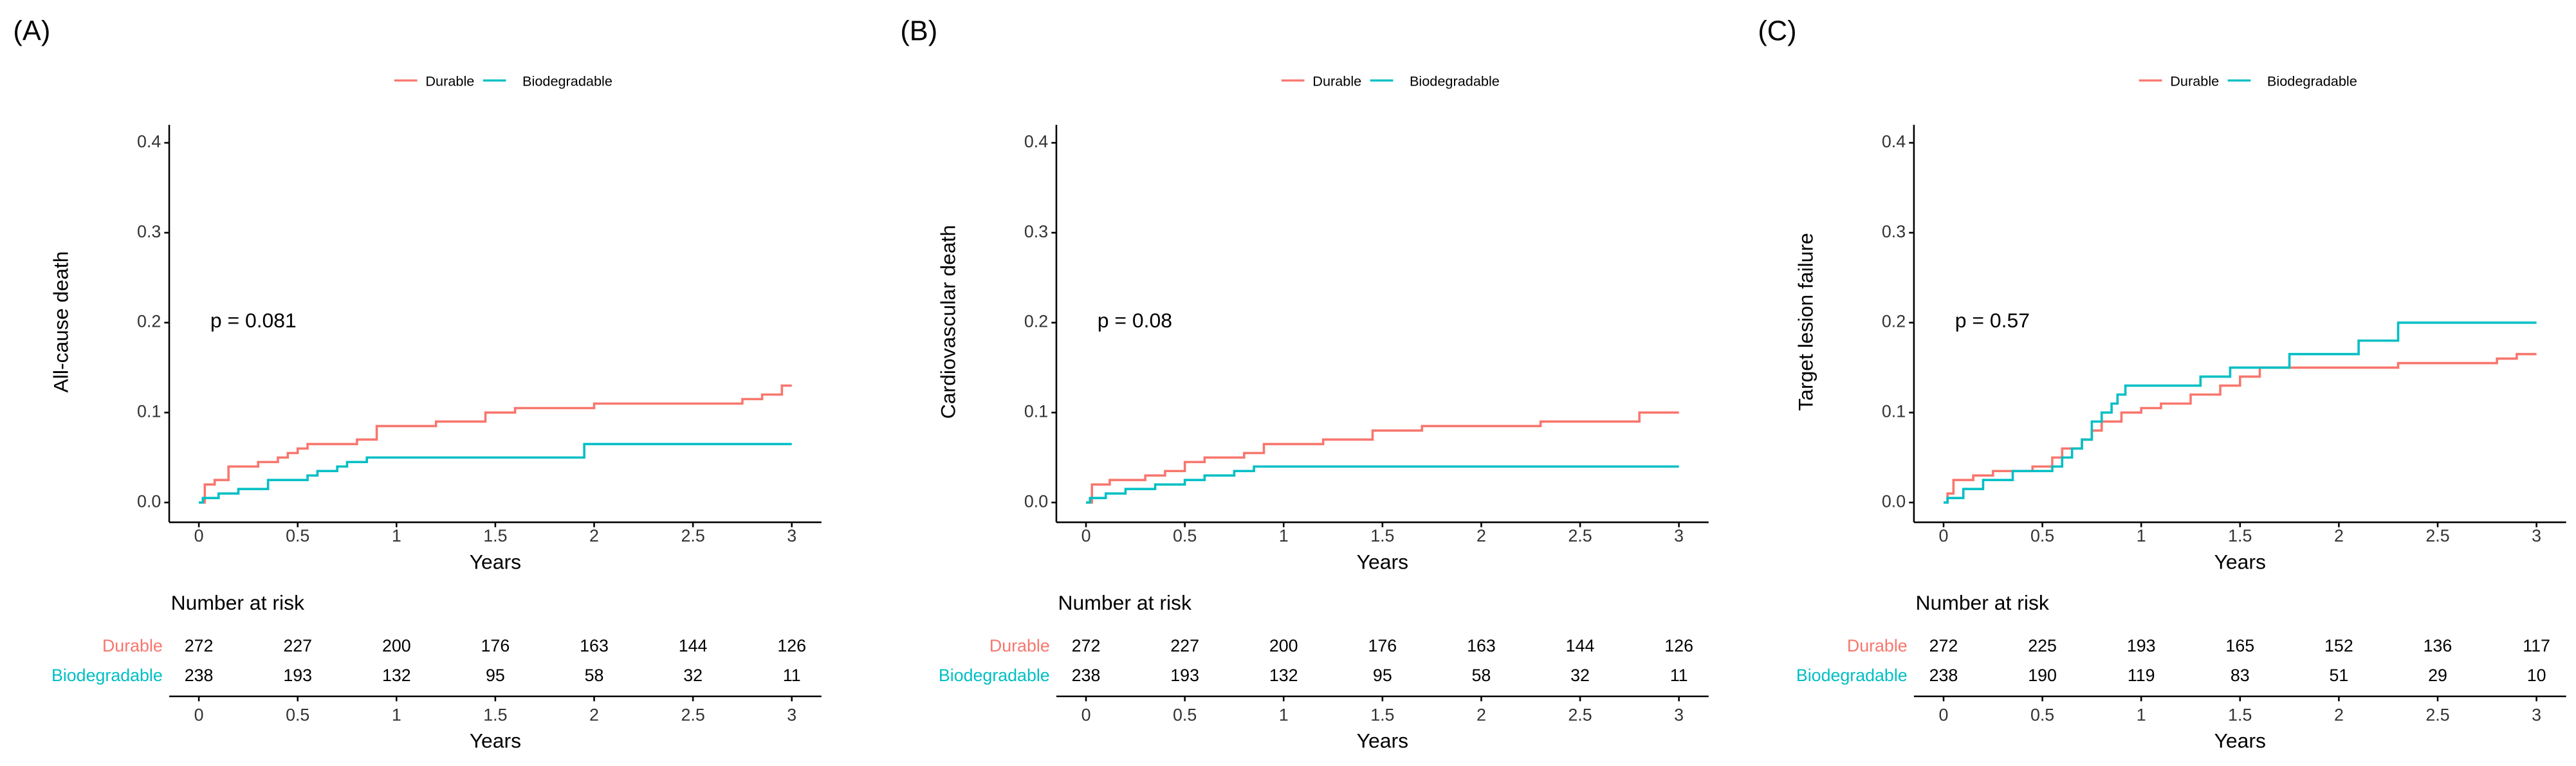 Image resolution: width=2576 pixels, height=766 pixels. I want to click on risk-count: 11, so click(1679, 675).